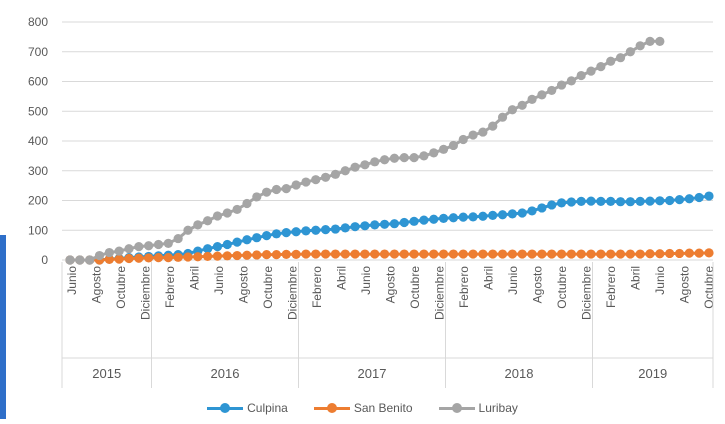 The image size is (725, 424). What do you see at coordinates (652, 373) in the screenshot?
I see `x-year-label: 2019` at bounding box center [652, 373].